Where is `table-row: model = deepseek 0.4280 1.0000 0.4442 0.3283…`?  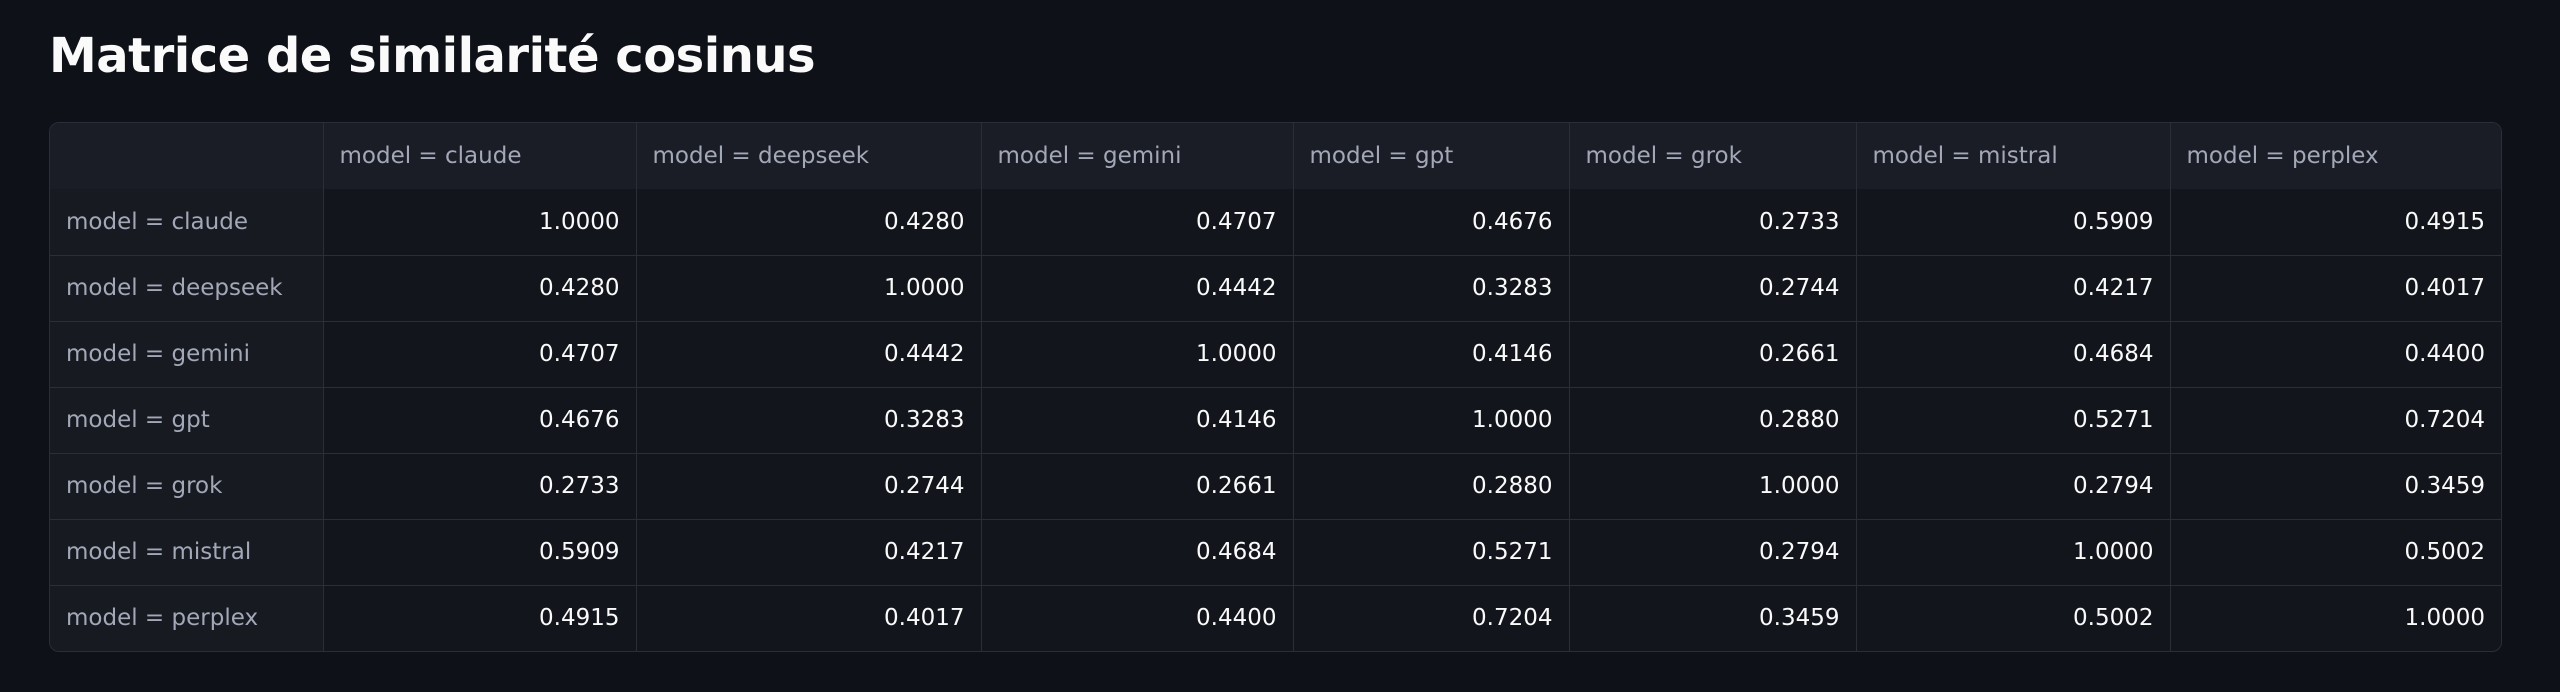
table-row: model = deepseek 0.4280 1.0000 0.4442 0.3283… is located at coordinates (1275, 288).